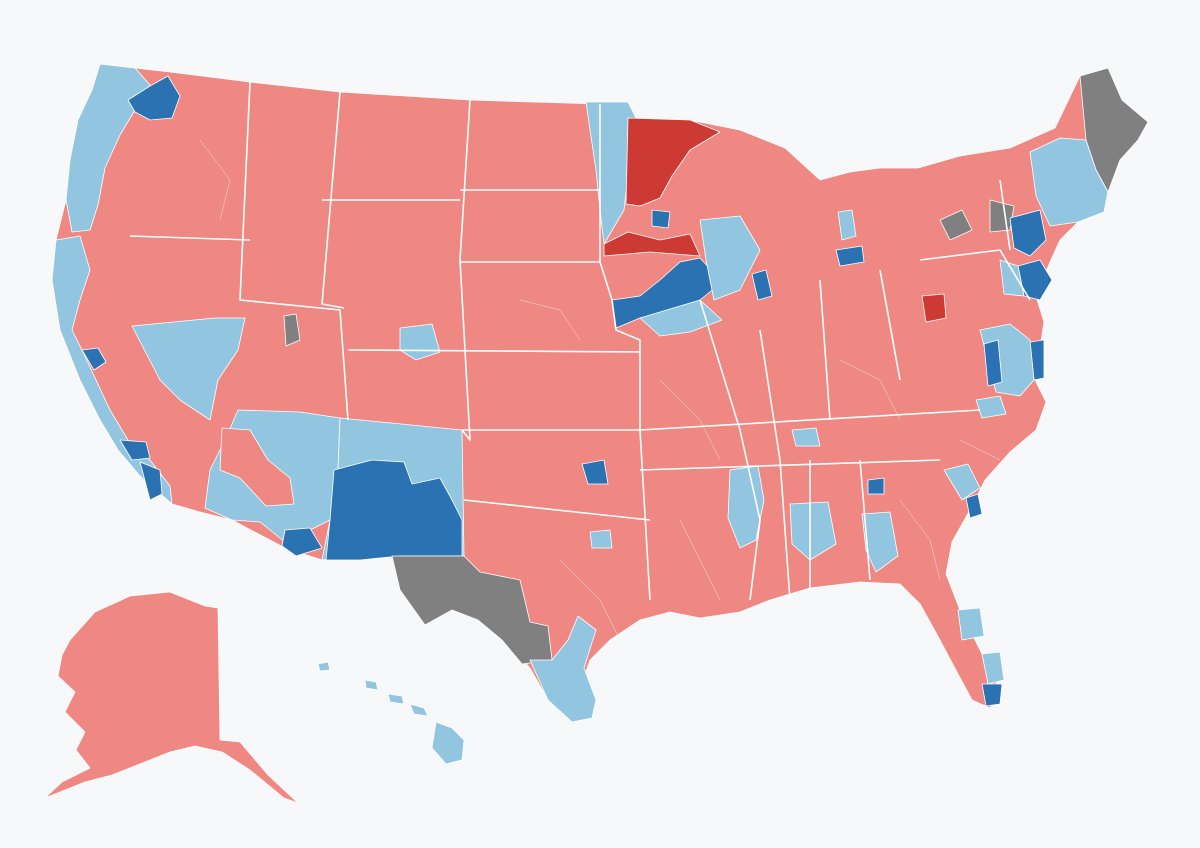 The height and width of the screenshot is (848, 1200). Describe the element at coordinates (171, 697) in the screenshot. I see `region-alaska` at that location.